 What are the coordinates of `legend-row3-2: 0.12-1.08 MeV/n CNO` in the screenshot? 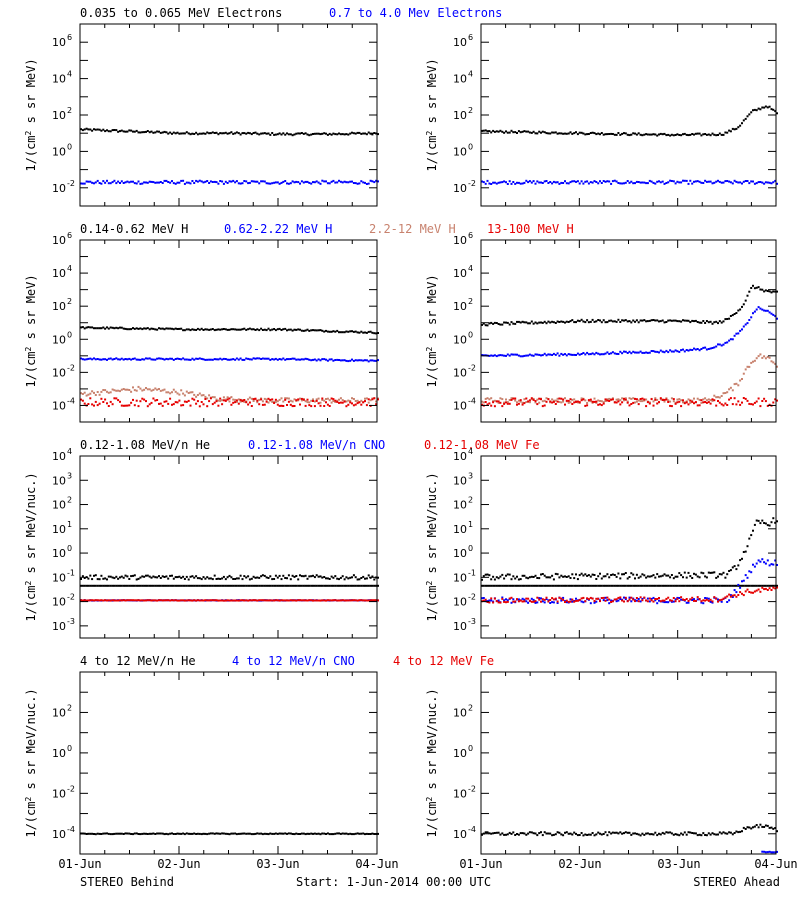 It's located at (316, 445).